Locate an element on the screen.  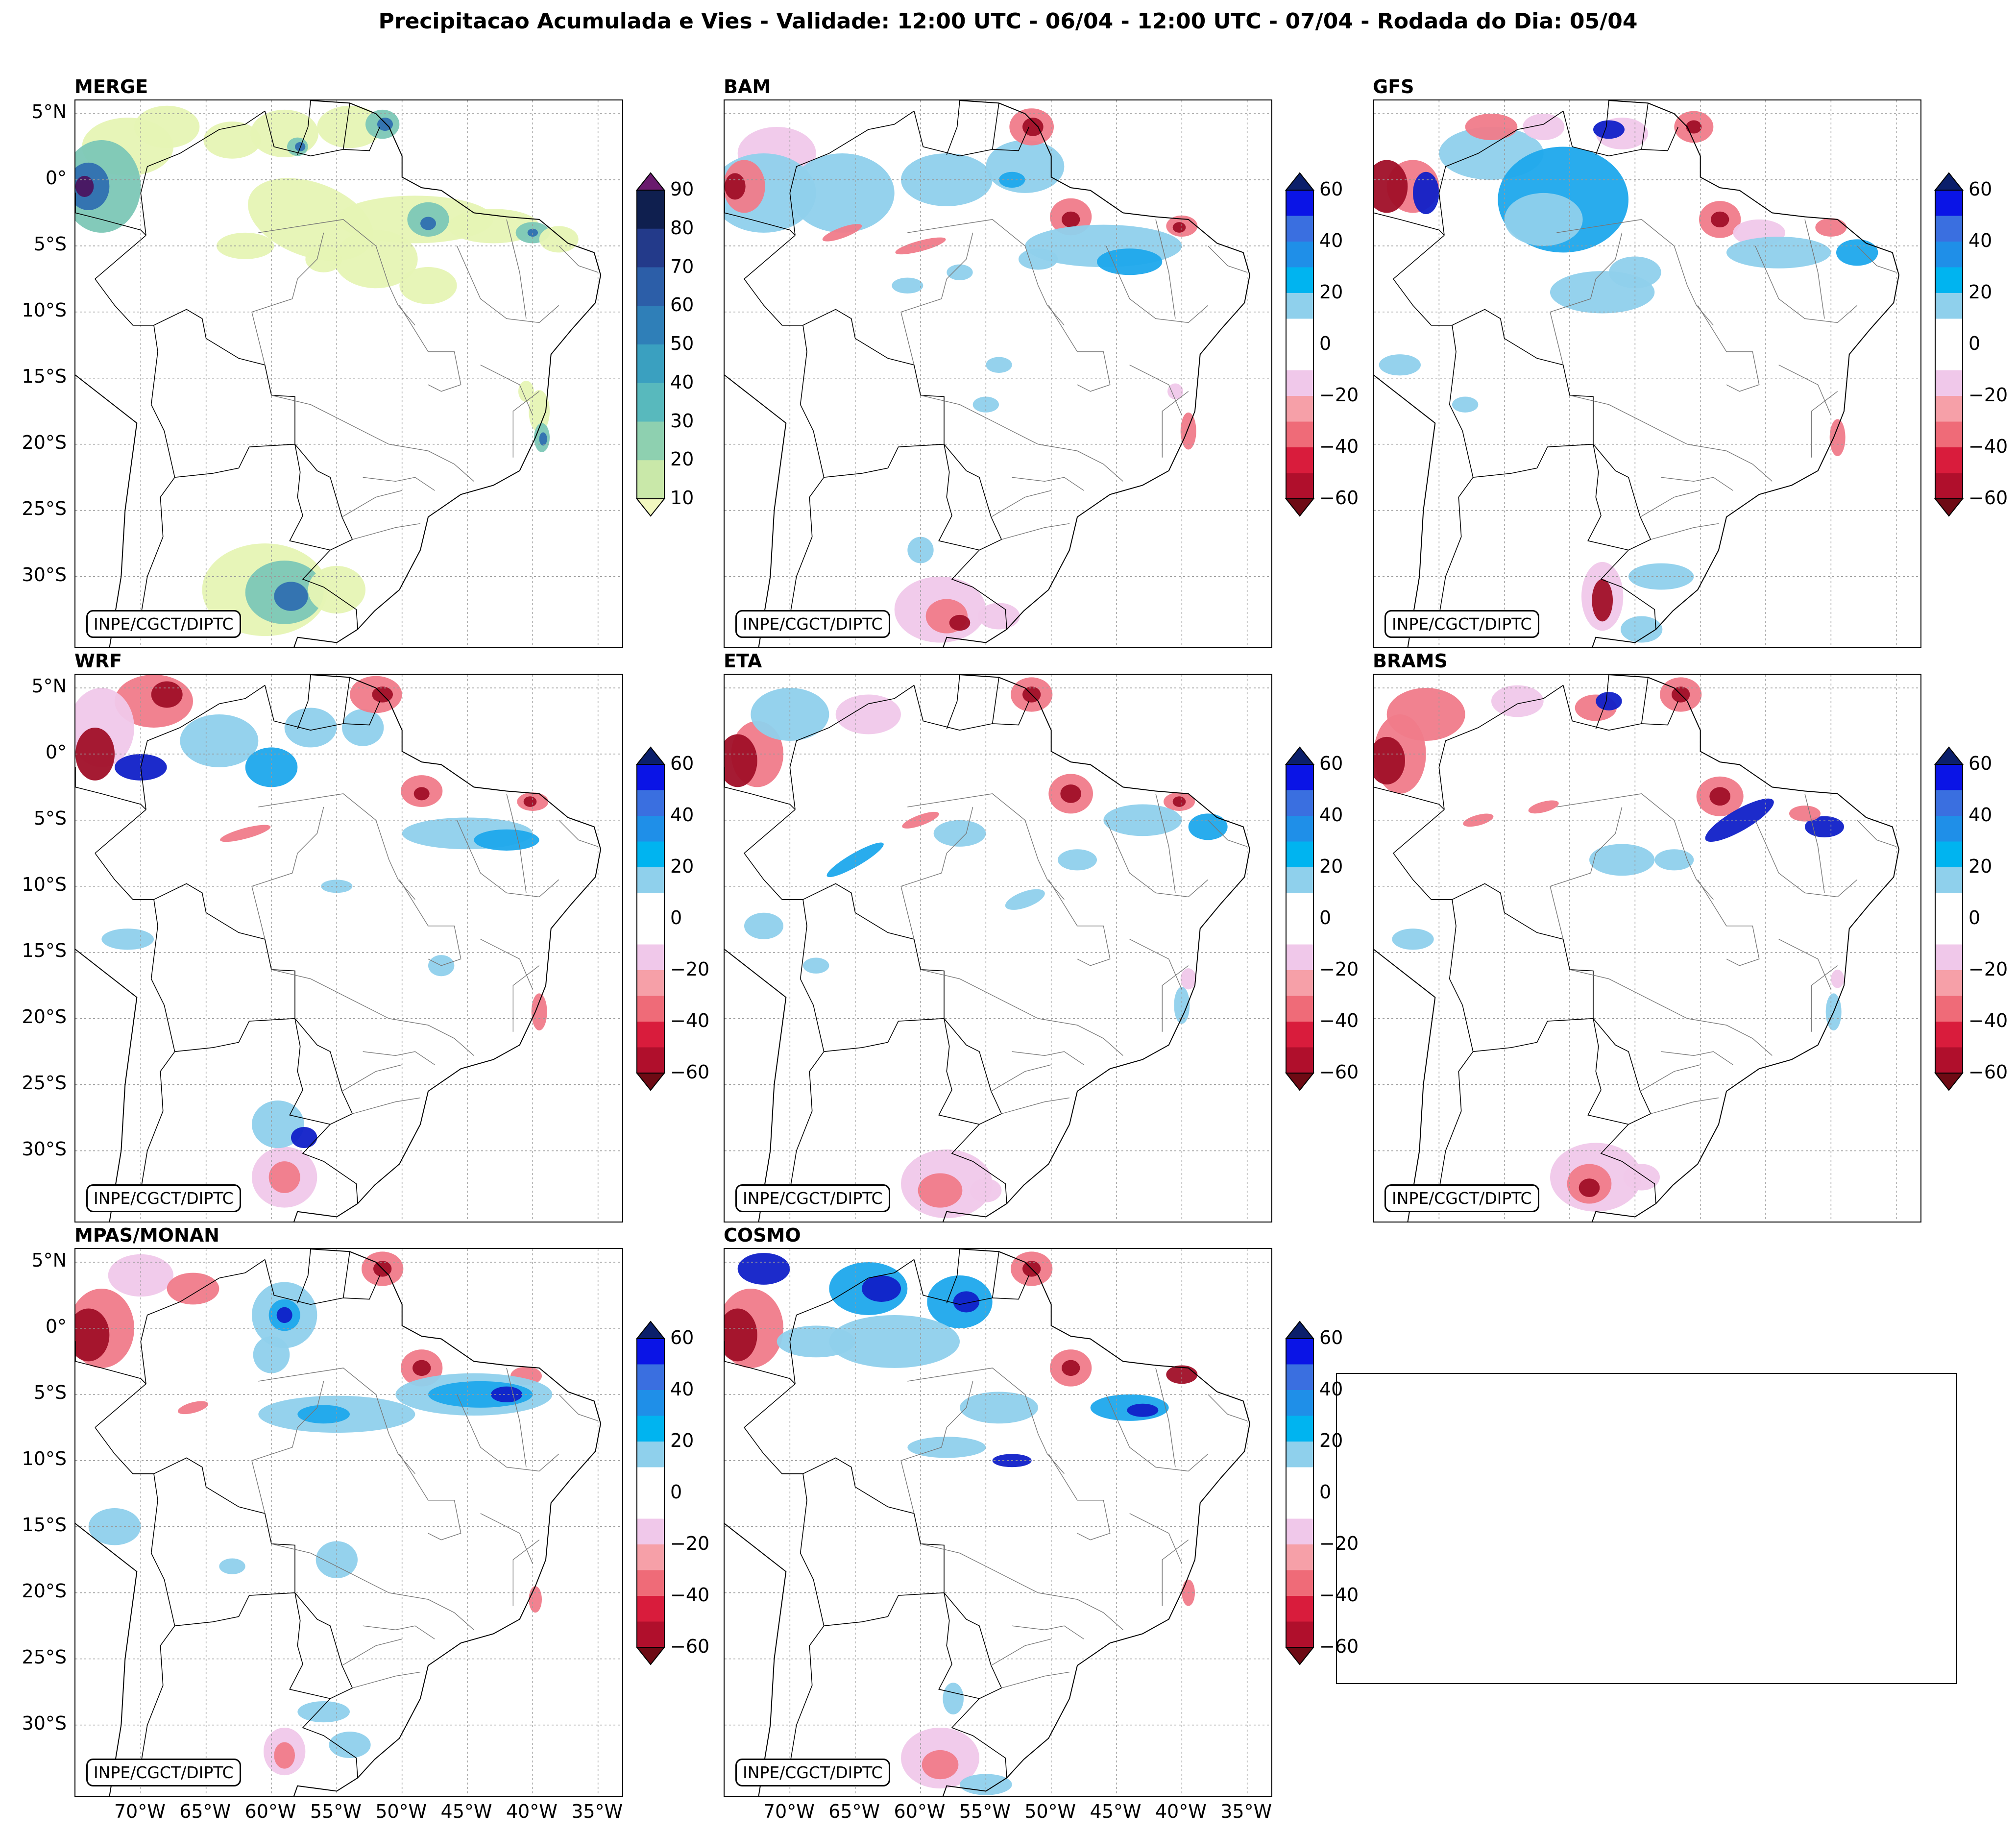
colorbar-tick-label: 40 is located at coordinates (1331, 241).